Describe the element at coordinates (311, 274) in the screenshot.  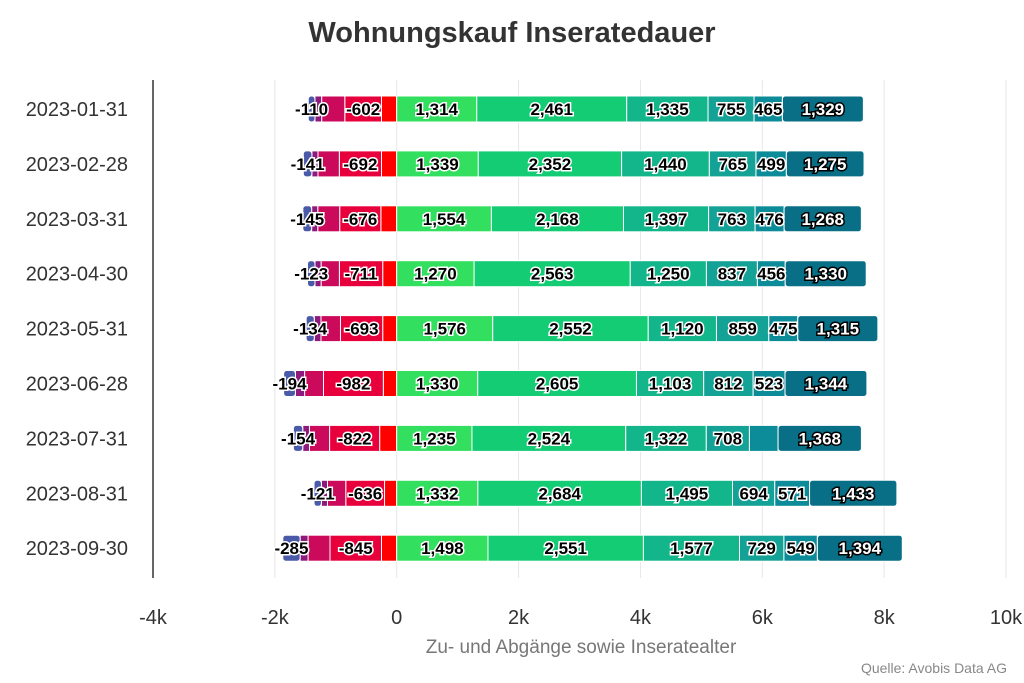
I see `data-label: -123` at that location.